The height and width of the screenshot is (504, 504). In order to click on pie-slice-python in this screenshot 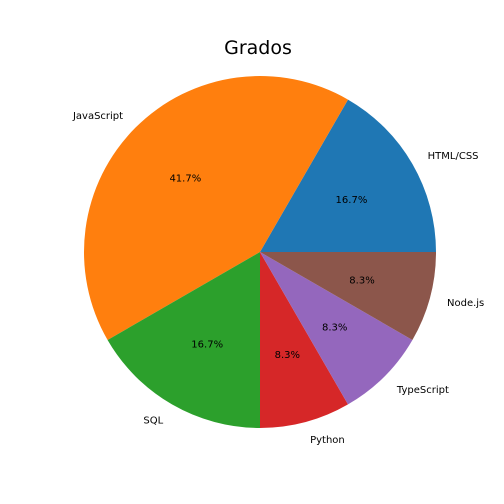, I will do `click(304, 340)`.